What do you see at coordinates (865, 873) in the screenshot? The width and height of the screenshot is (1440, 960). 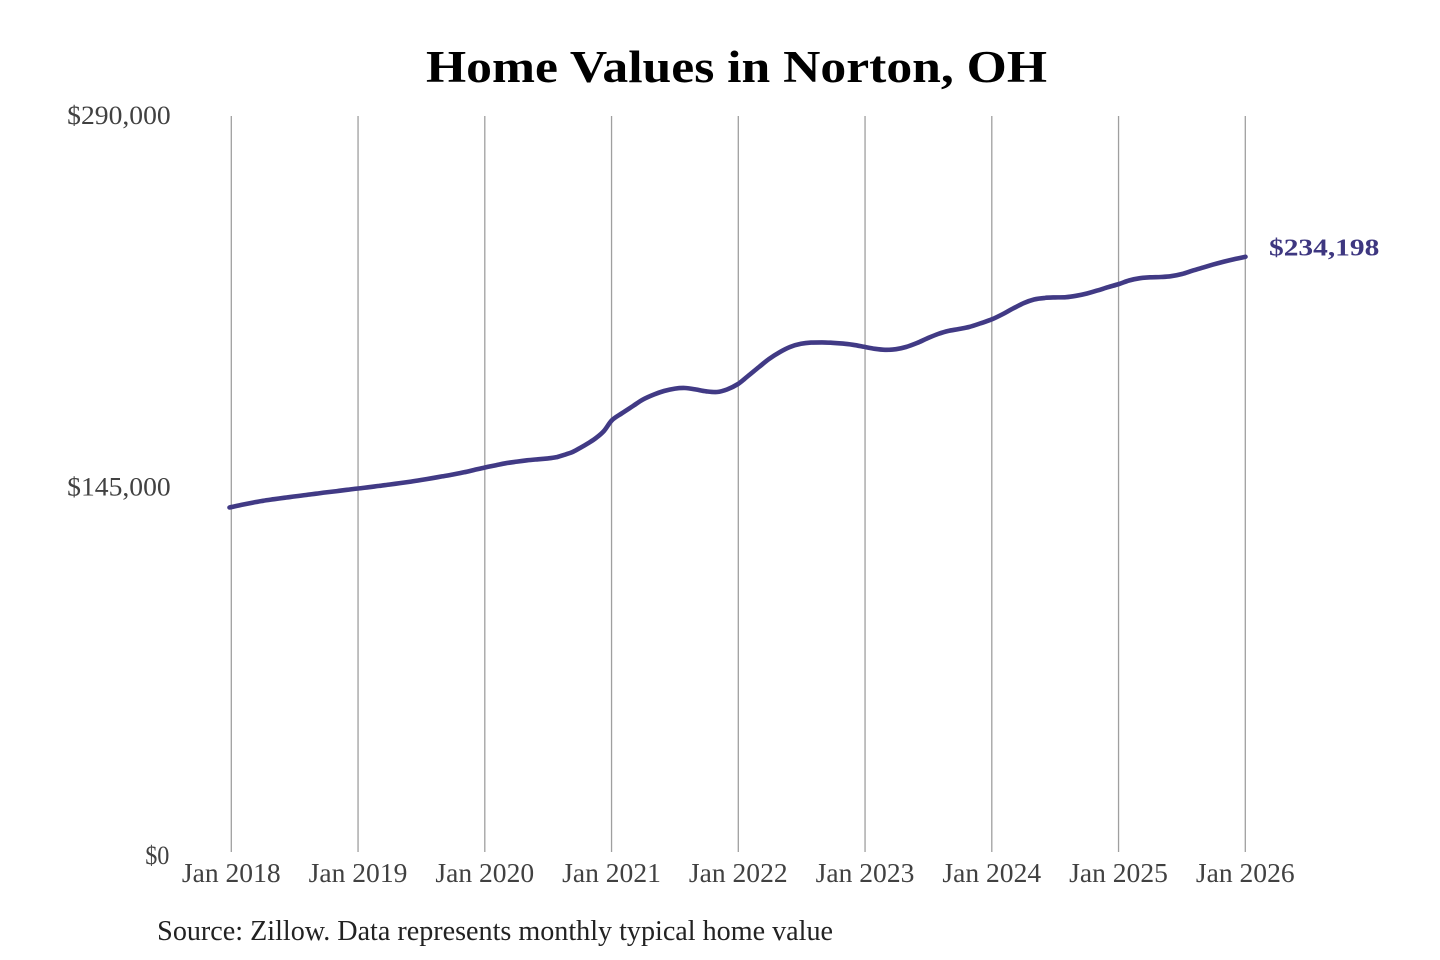 I see `svg-text: Jan 2023` at bounding box center [865, 873].